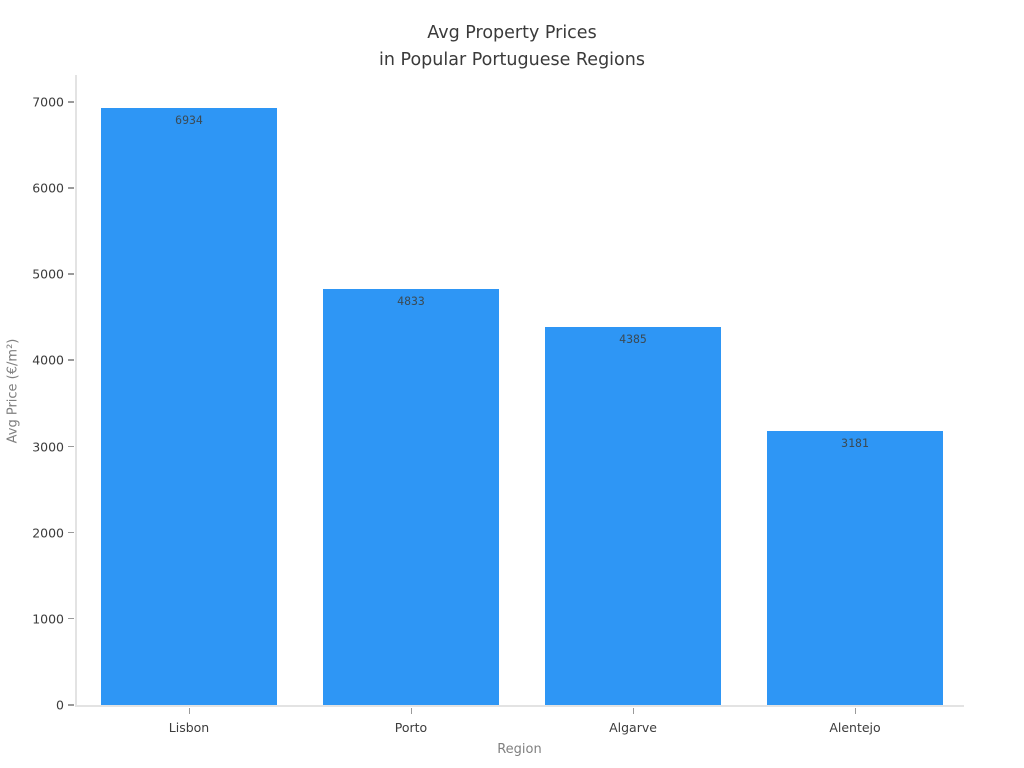 Image resolution: width=1024 pixels, height=768 pixels. What do you see at coordinates (48, 360) in the screenshot?
I see `y-tick-label: 4000` at bounding box center [48, 360].